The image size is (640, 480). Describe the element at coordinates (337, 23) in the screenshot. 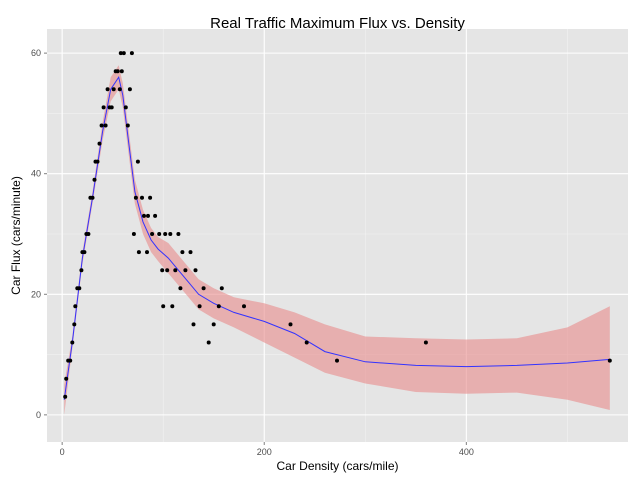

I see `chart-title: Real Traffic Maximum Flux vs. Density` at that location.